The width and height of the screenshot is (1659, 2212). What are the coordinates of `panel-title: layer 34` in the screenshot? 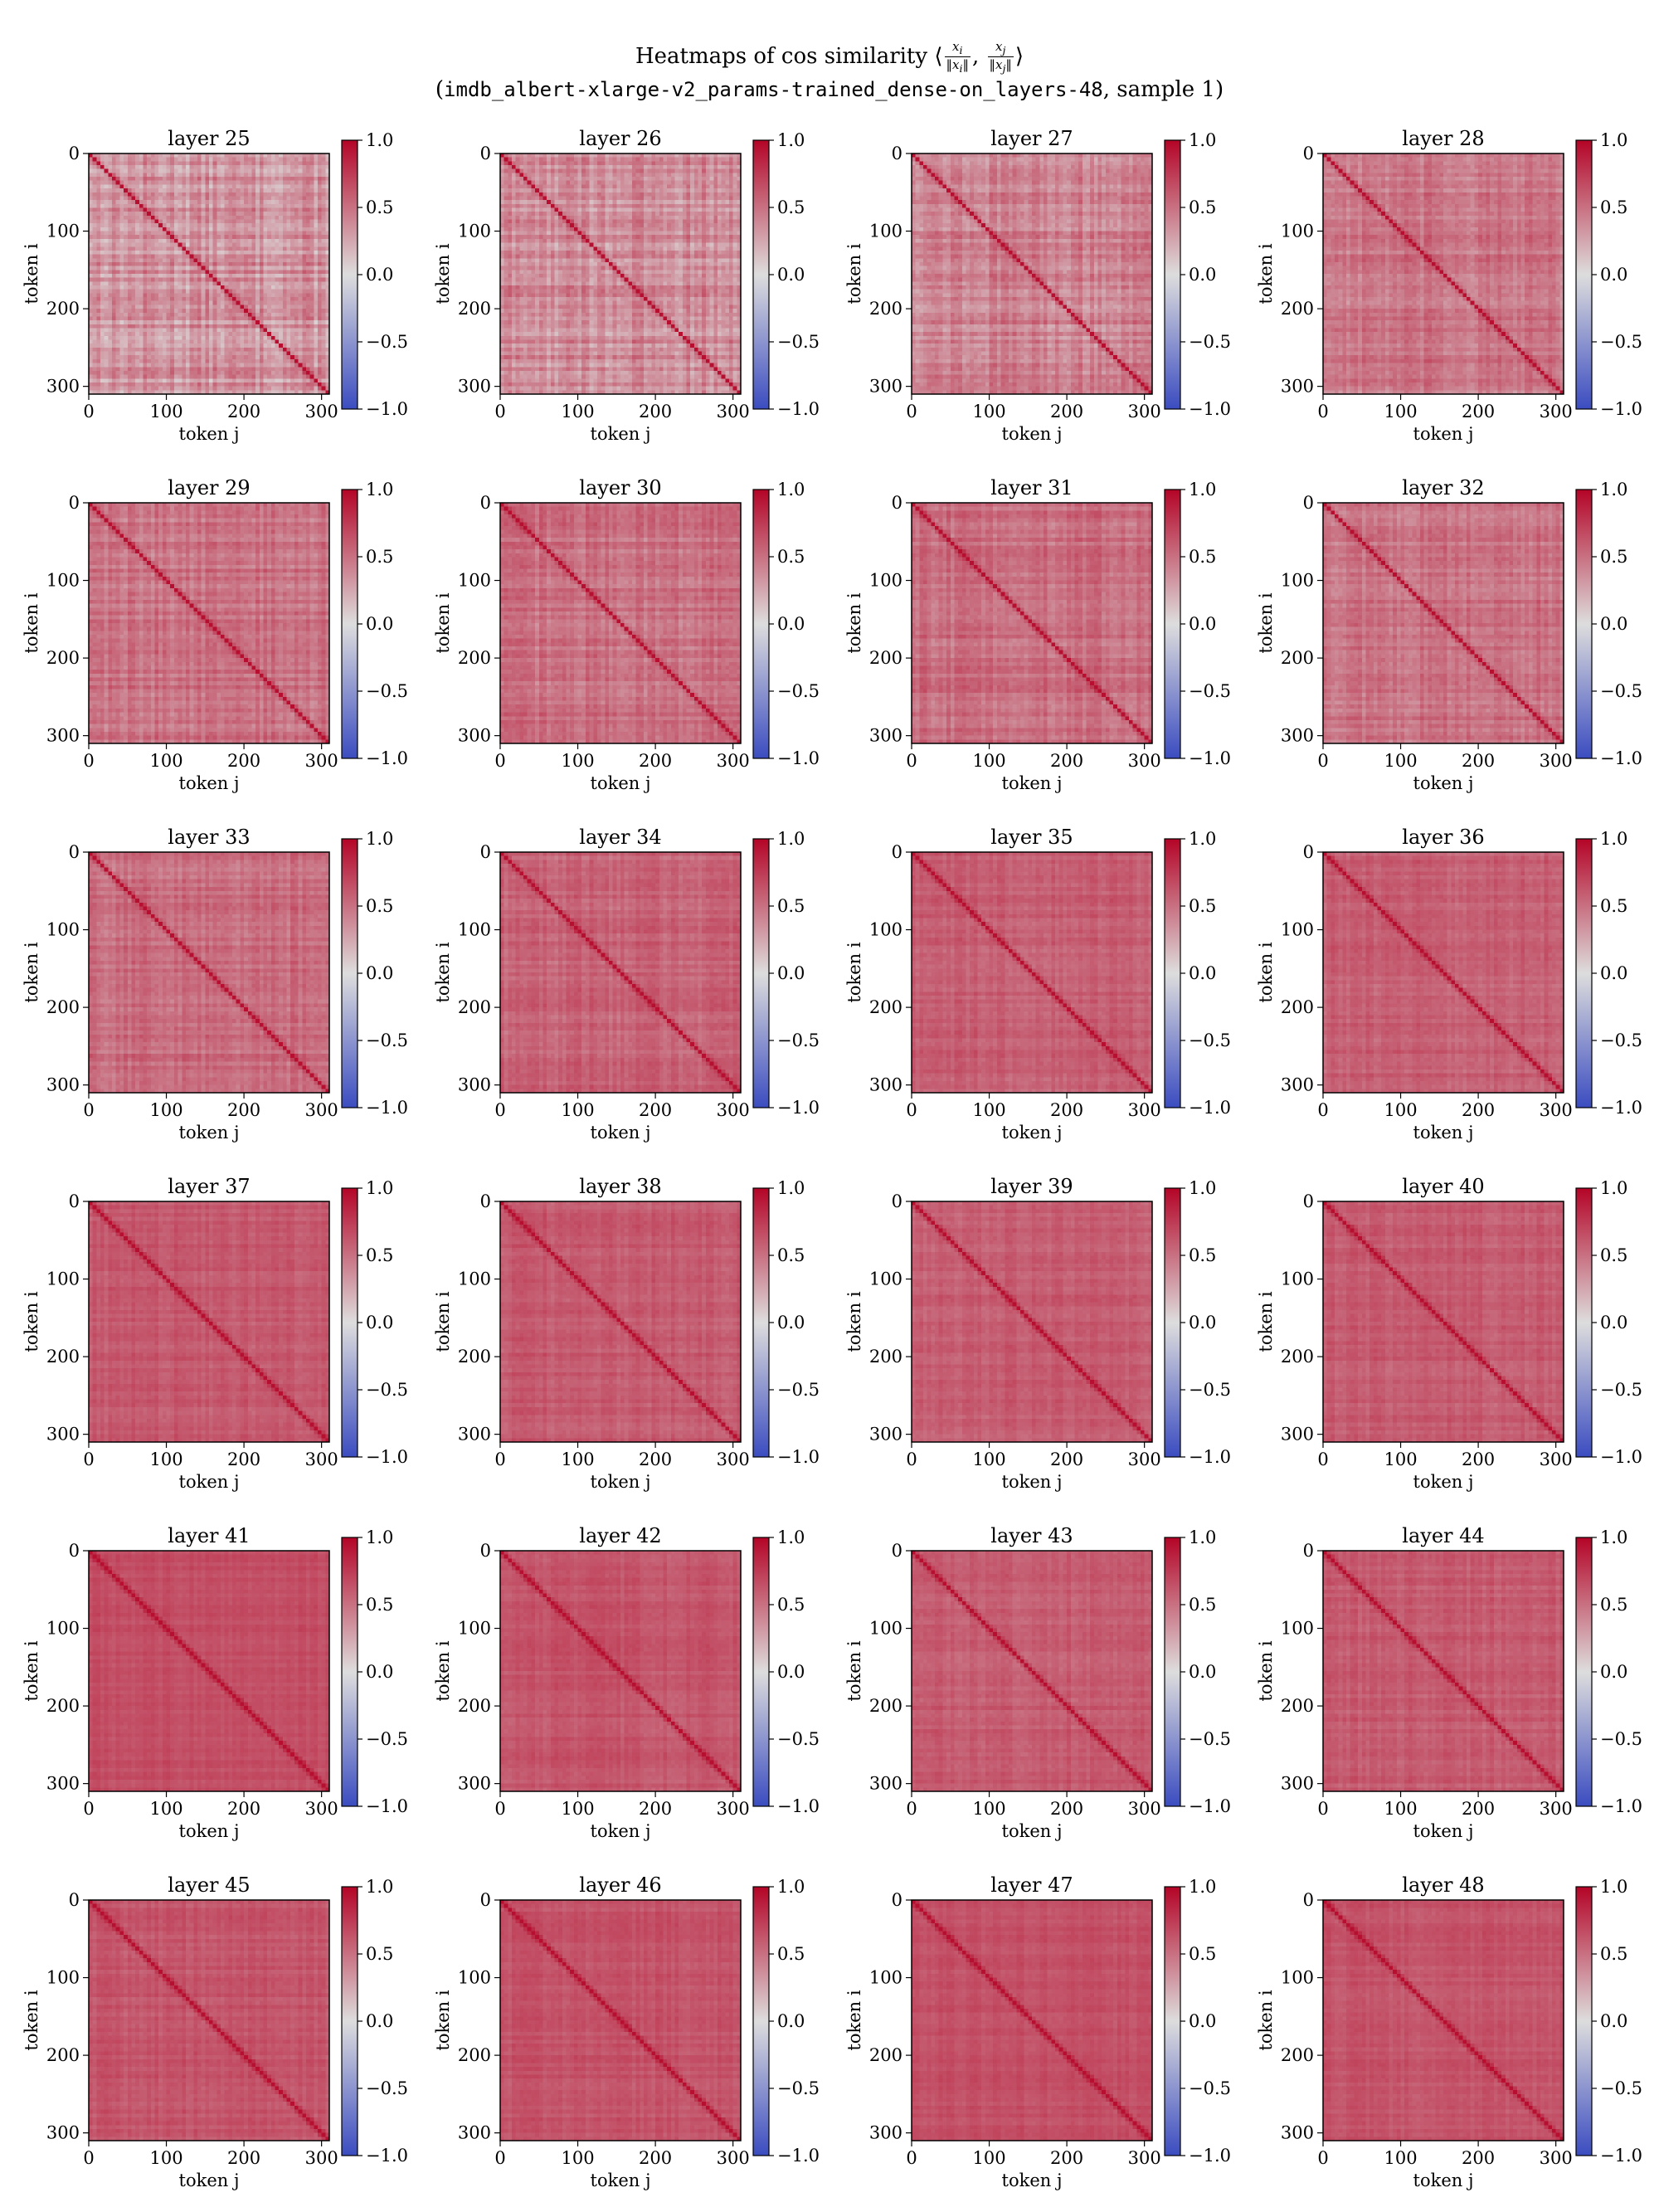 It's located at (620, 837).